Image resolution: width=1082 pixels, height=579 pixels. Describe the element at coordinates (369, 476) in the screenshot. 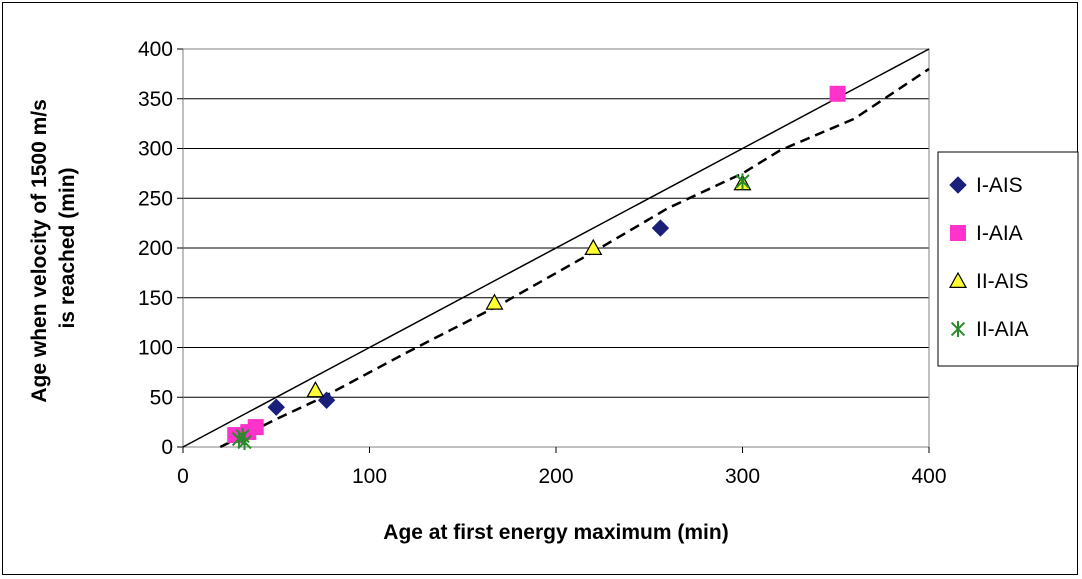

I see `x-tick-label: 100` at that location.